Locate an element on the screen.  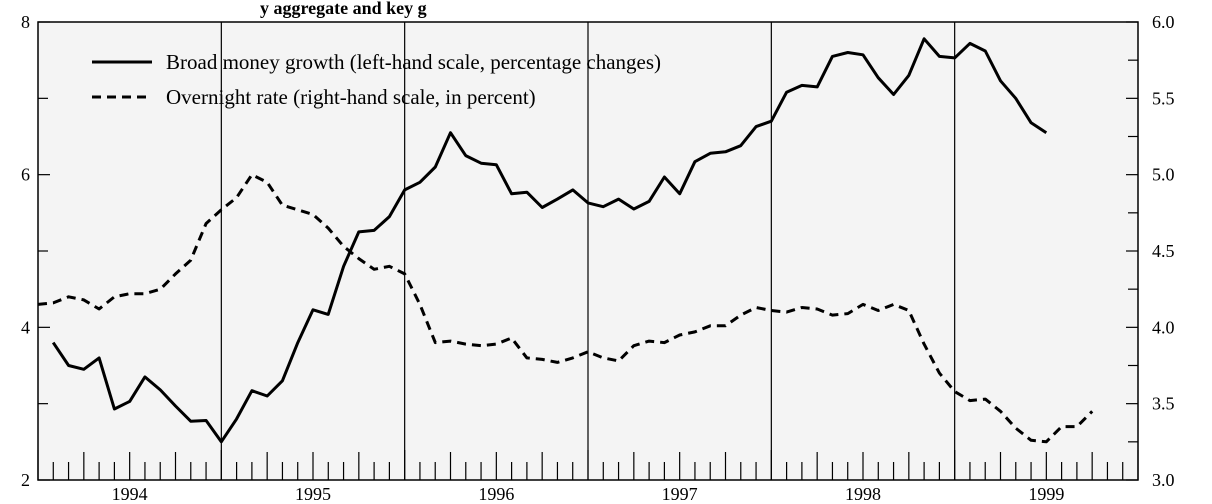
right-tick-label-5: 5.5 is located at coordinates (1163, 98).